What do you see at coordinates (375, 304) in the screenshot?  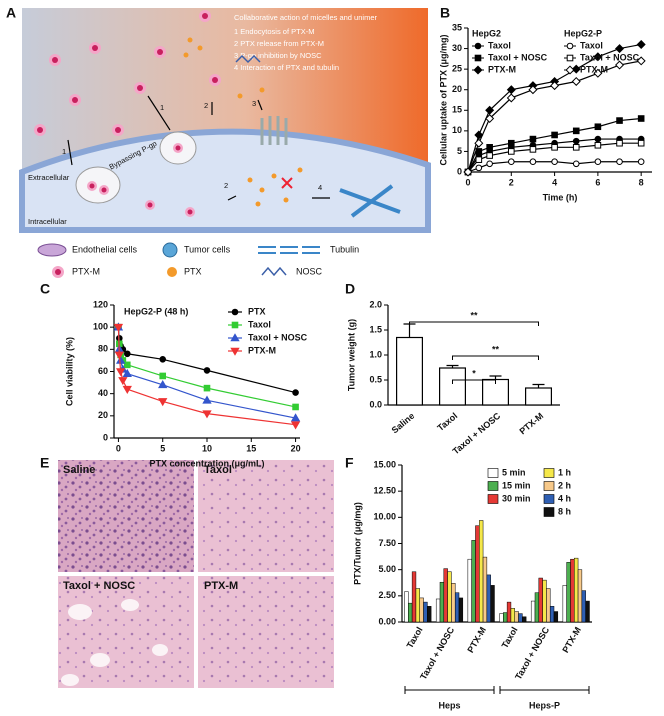 I see `y-tick-label: 2.0` at bounding box center [375, 304].